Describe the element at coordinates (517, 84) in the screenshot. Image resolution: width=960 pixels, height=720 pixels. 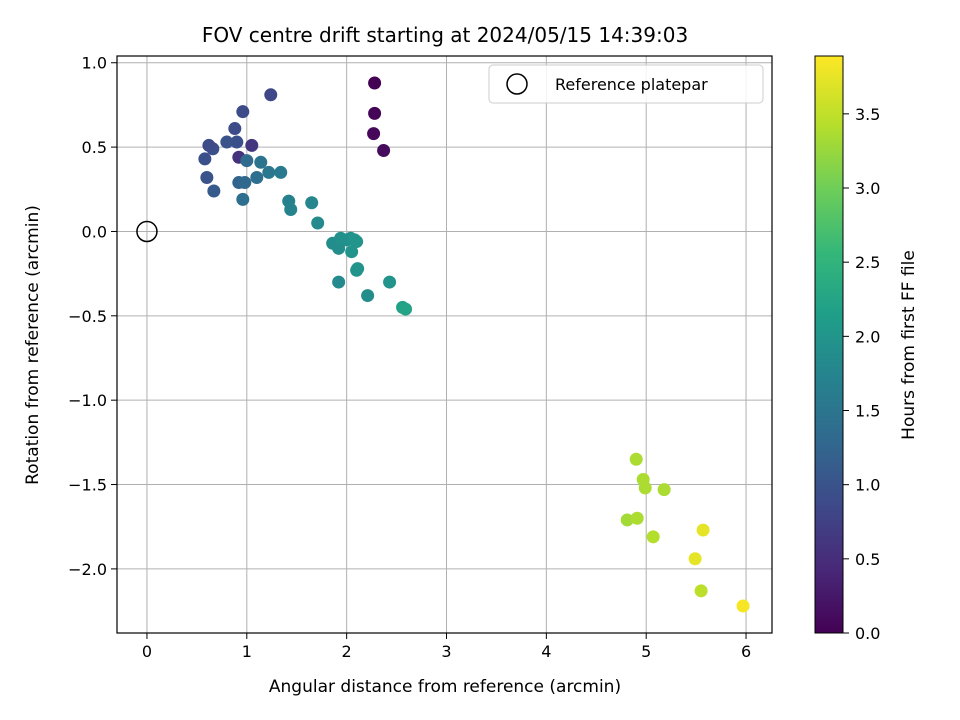
I see `legend-marker` at that location.